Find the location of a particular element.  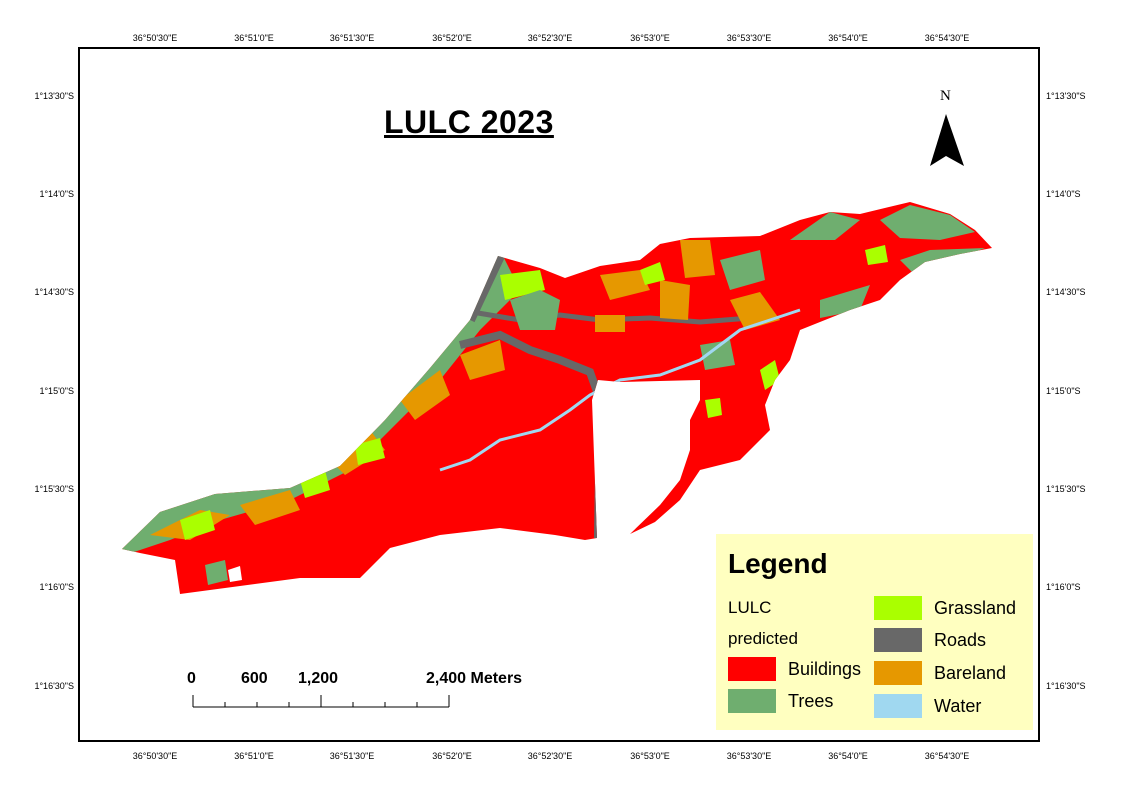

tick-left-4: 1°15'30"S is located at coordinates (54, 489).